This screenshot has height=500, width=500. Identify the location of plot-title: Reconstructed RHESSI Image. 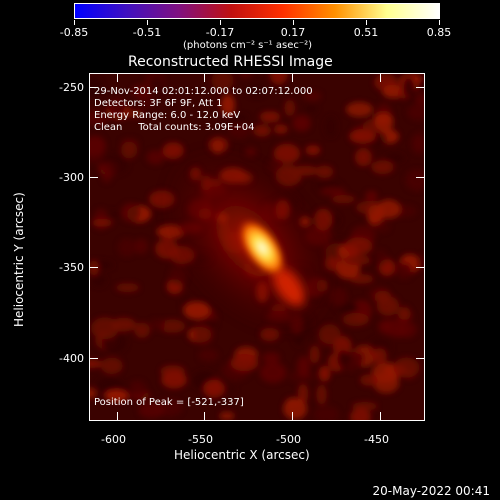
(230, 62).